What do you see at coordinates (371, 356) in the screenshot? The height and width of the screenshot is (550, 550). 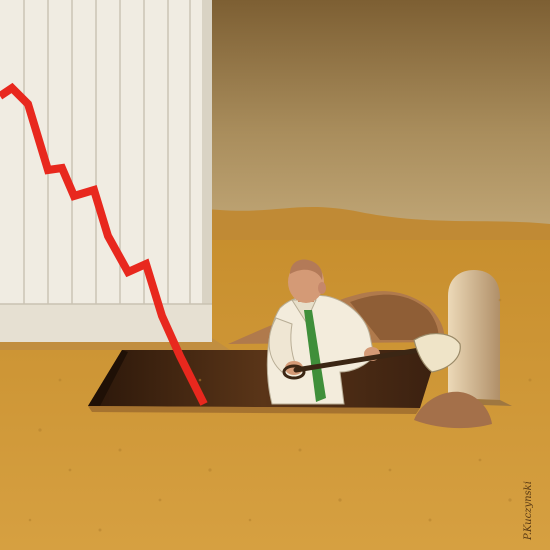 I see `shovel` at bounding box center [371, 356].